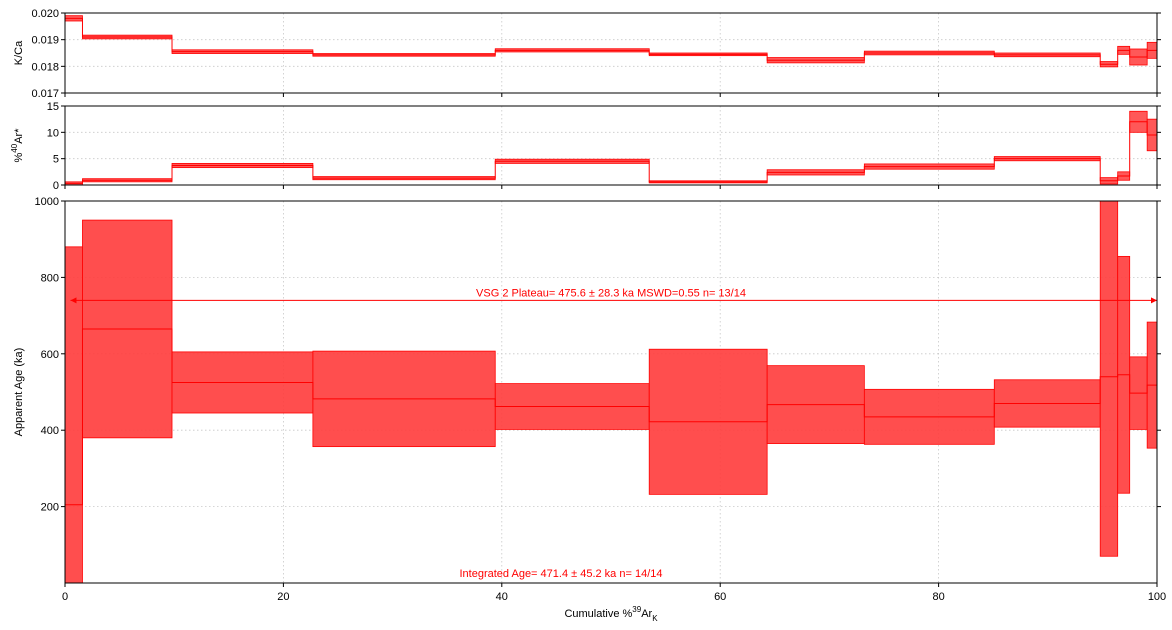 The image size is (1172, 630). Describe the element at coordinates (56, 160) in the screenshot. I see `rad-ytick-label: 5` at that location.